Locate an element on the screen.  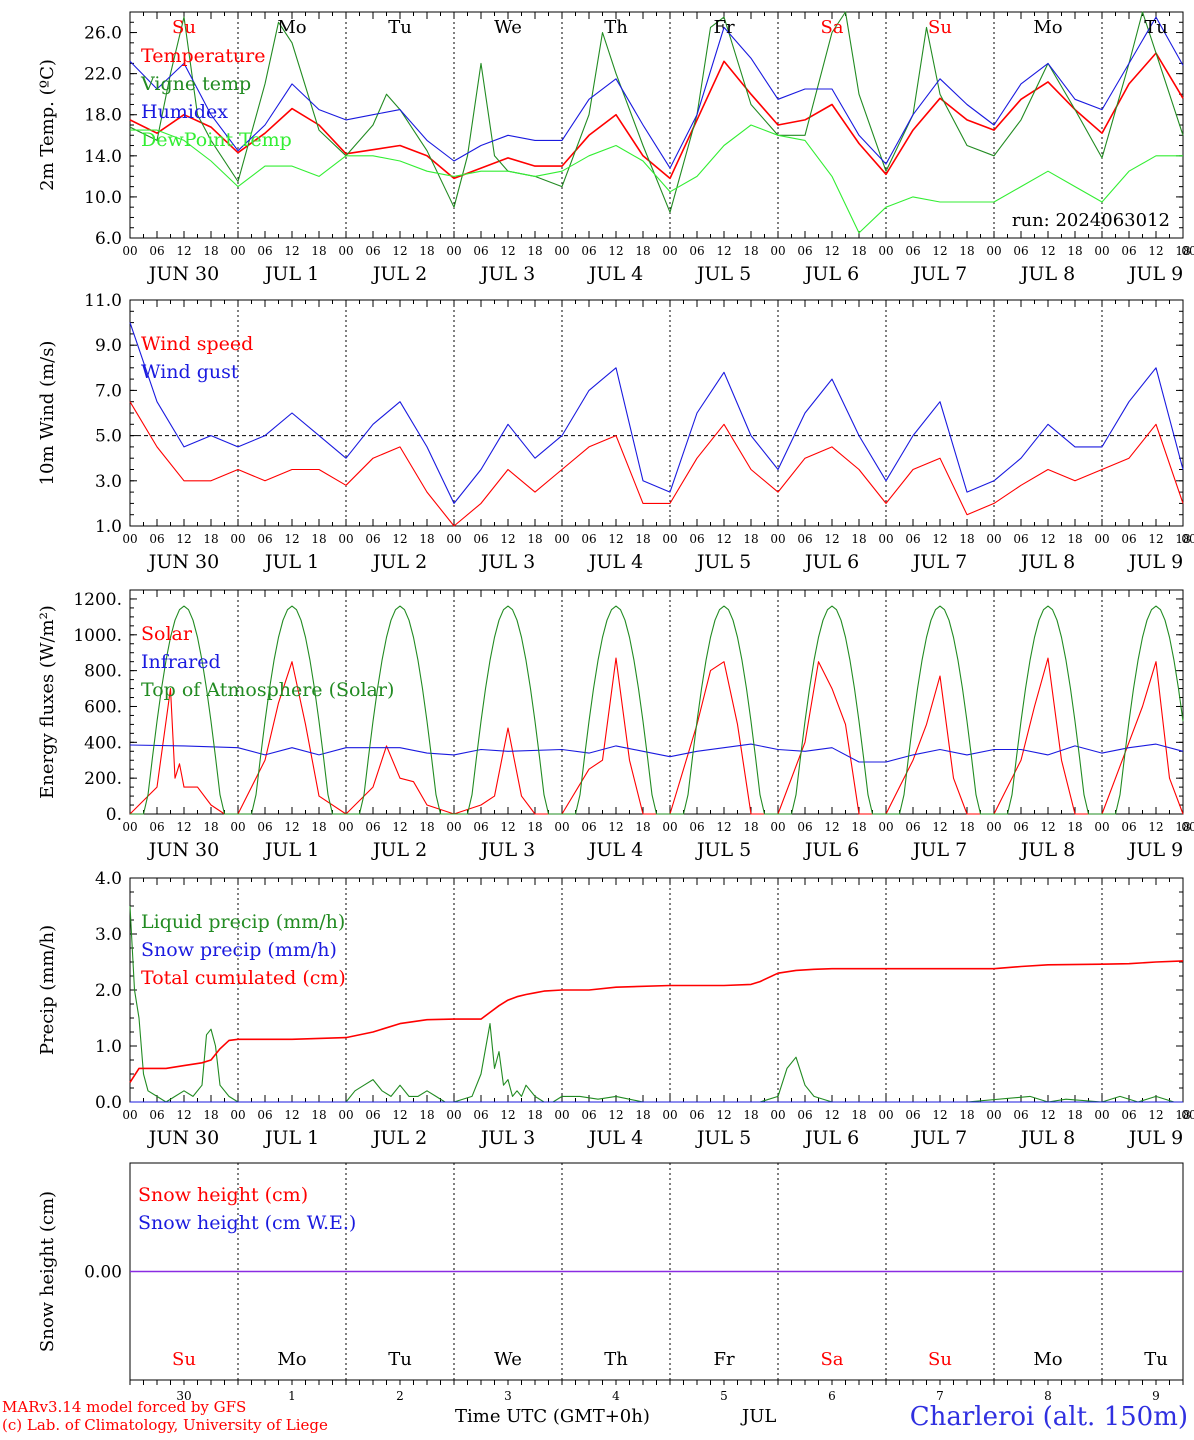
legend-wind-gust: Wind gust is located at coordinates (190, 372).